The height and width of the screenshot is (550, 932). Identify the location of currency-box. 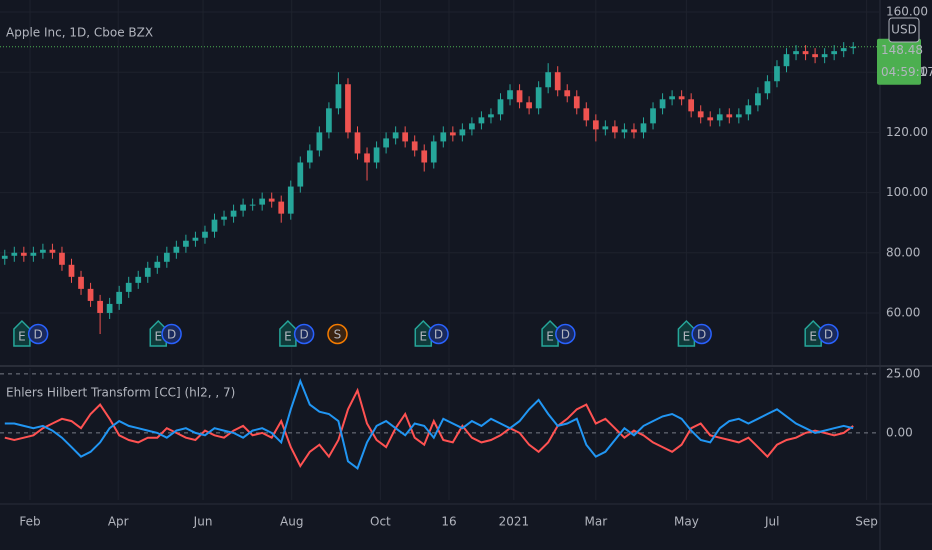
(904, 30).